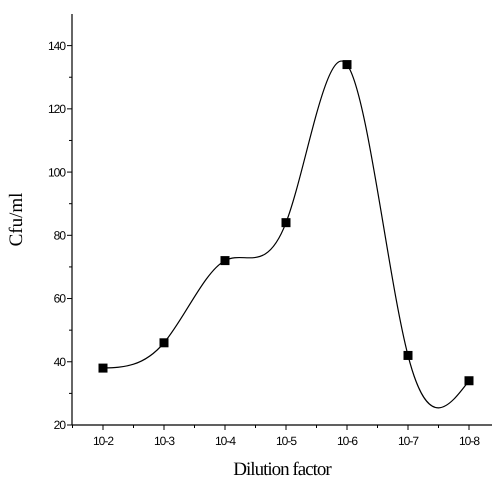 The width and height of the screenshot is (492, 489). Describe the element at coordinates (57, 45) in the screenshot. I see `y-tick-label: 140` at that location.